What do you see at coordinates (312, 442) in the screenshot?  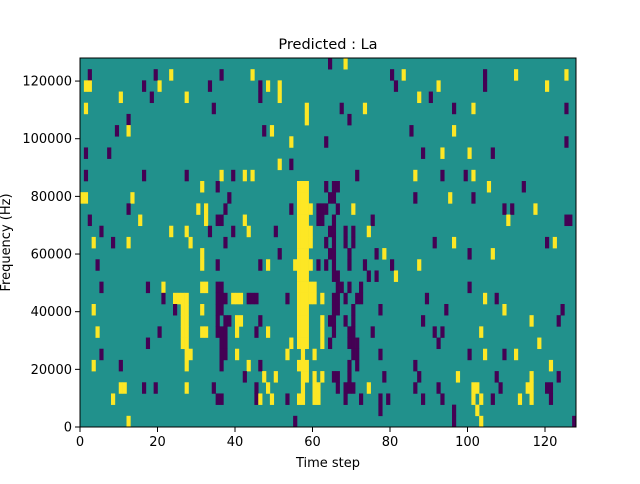 I see `x-tick-label: 60` at bounding box center [312, 442].